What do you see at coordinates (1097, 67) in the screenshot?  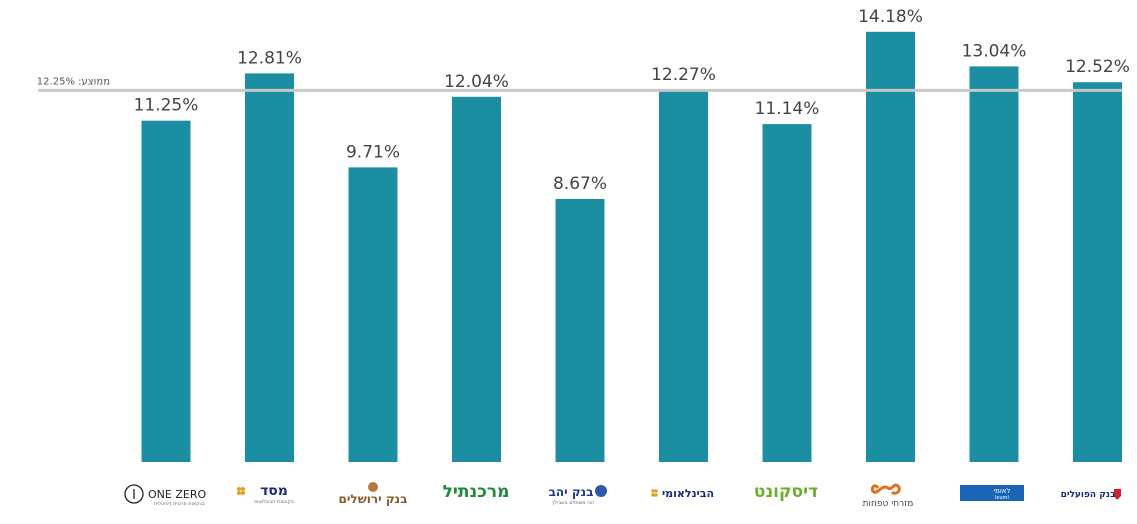 I see `value-label-10: 12.52%` at bounding box center [1097, 67].